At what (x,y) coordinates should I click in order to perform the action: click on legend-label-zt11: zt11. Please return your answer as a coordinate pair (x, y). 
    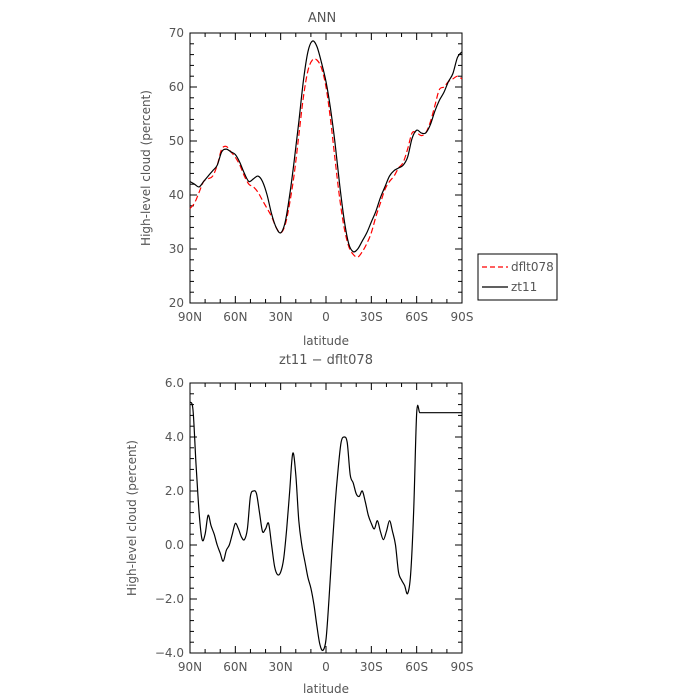
    Looking at the image, I should click on (524, 287).